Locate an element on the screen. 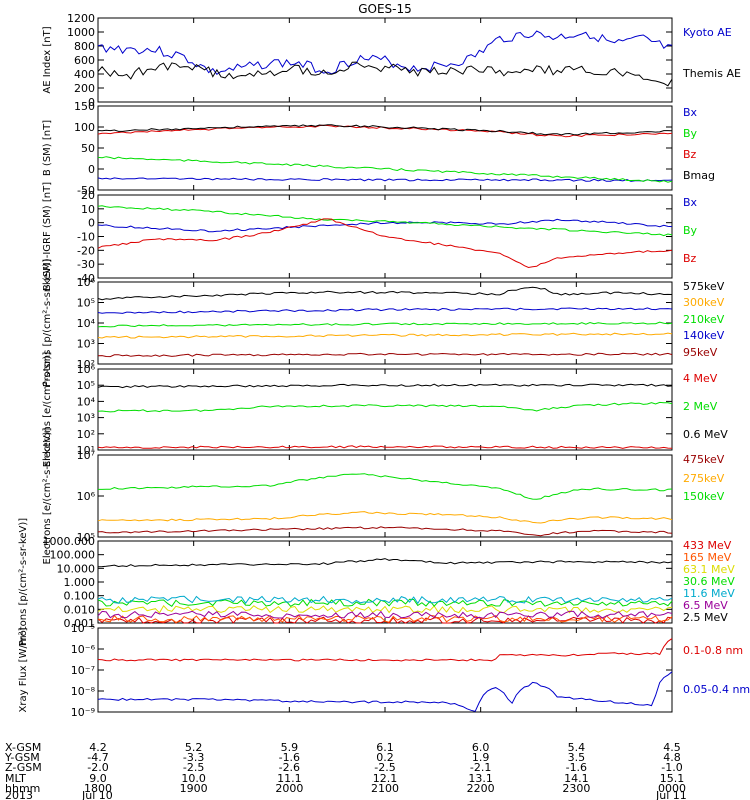 The height and width of the screenshot is (800, 750). y-tick-label: 600 is located at coordinates (84, 60).